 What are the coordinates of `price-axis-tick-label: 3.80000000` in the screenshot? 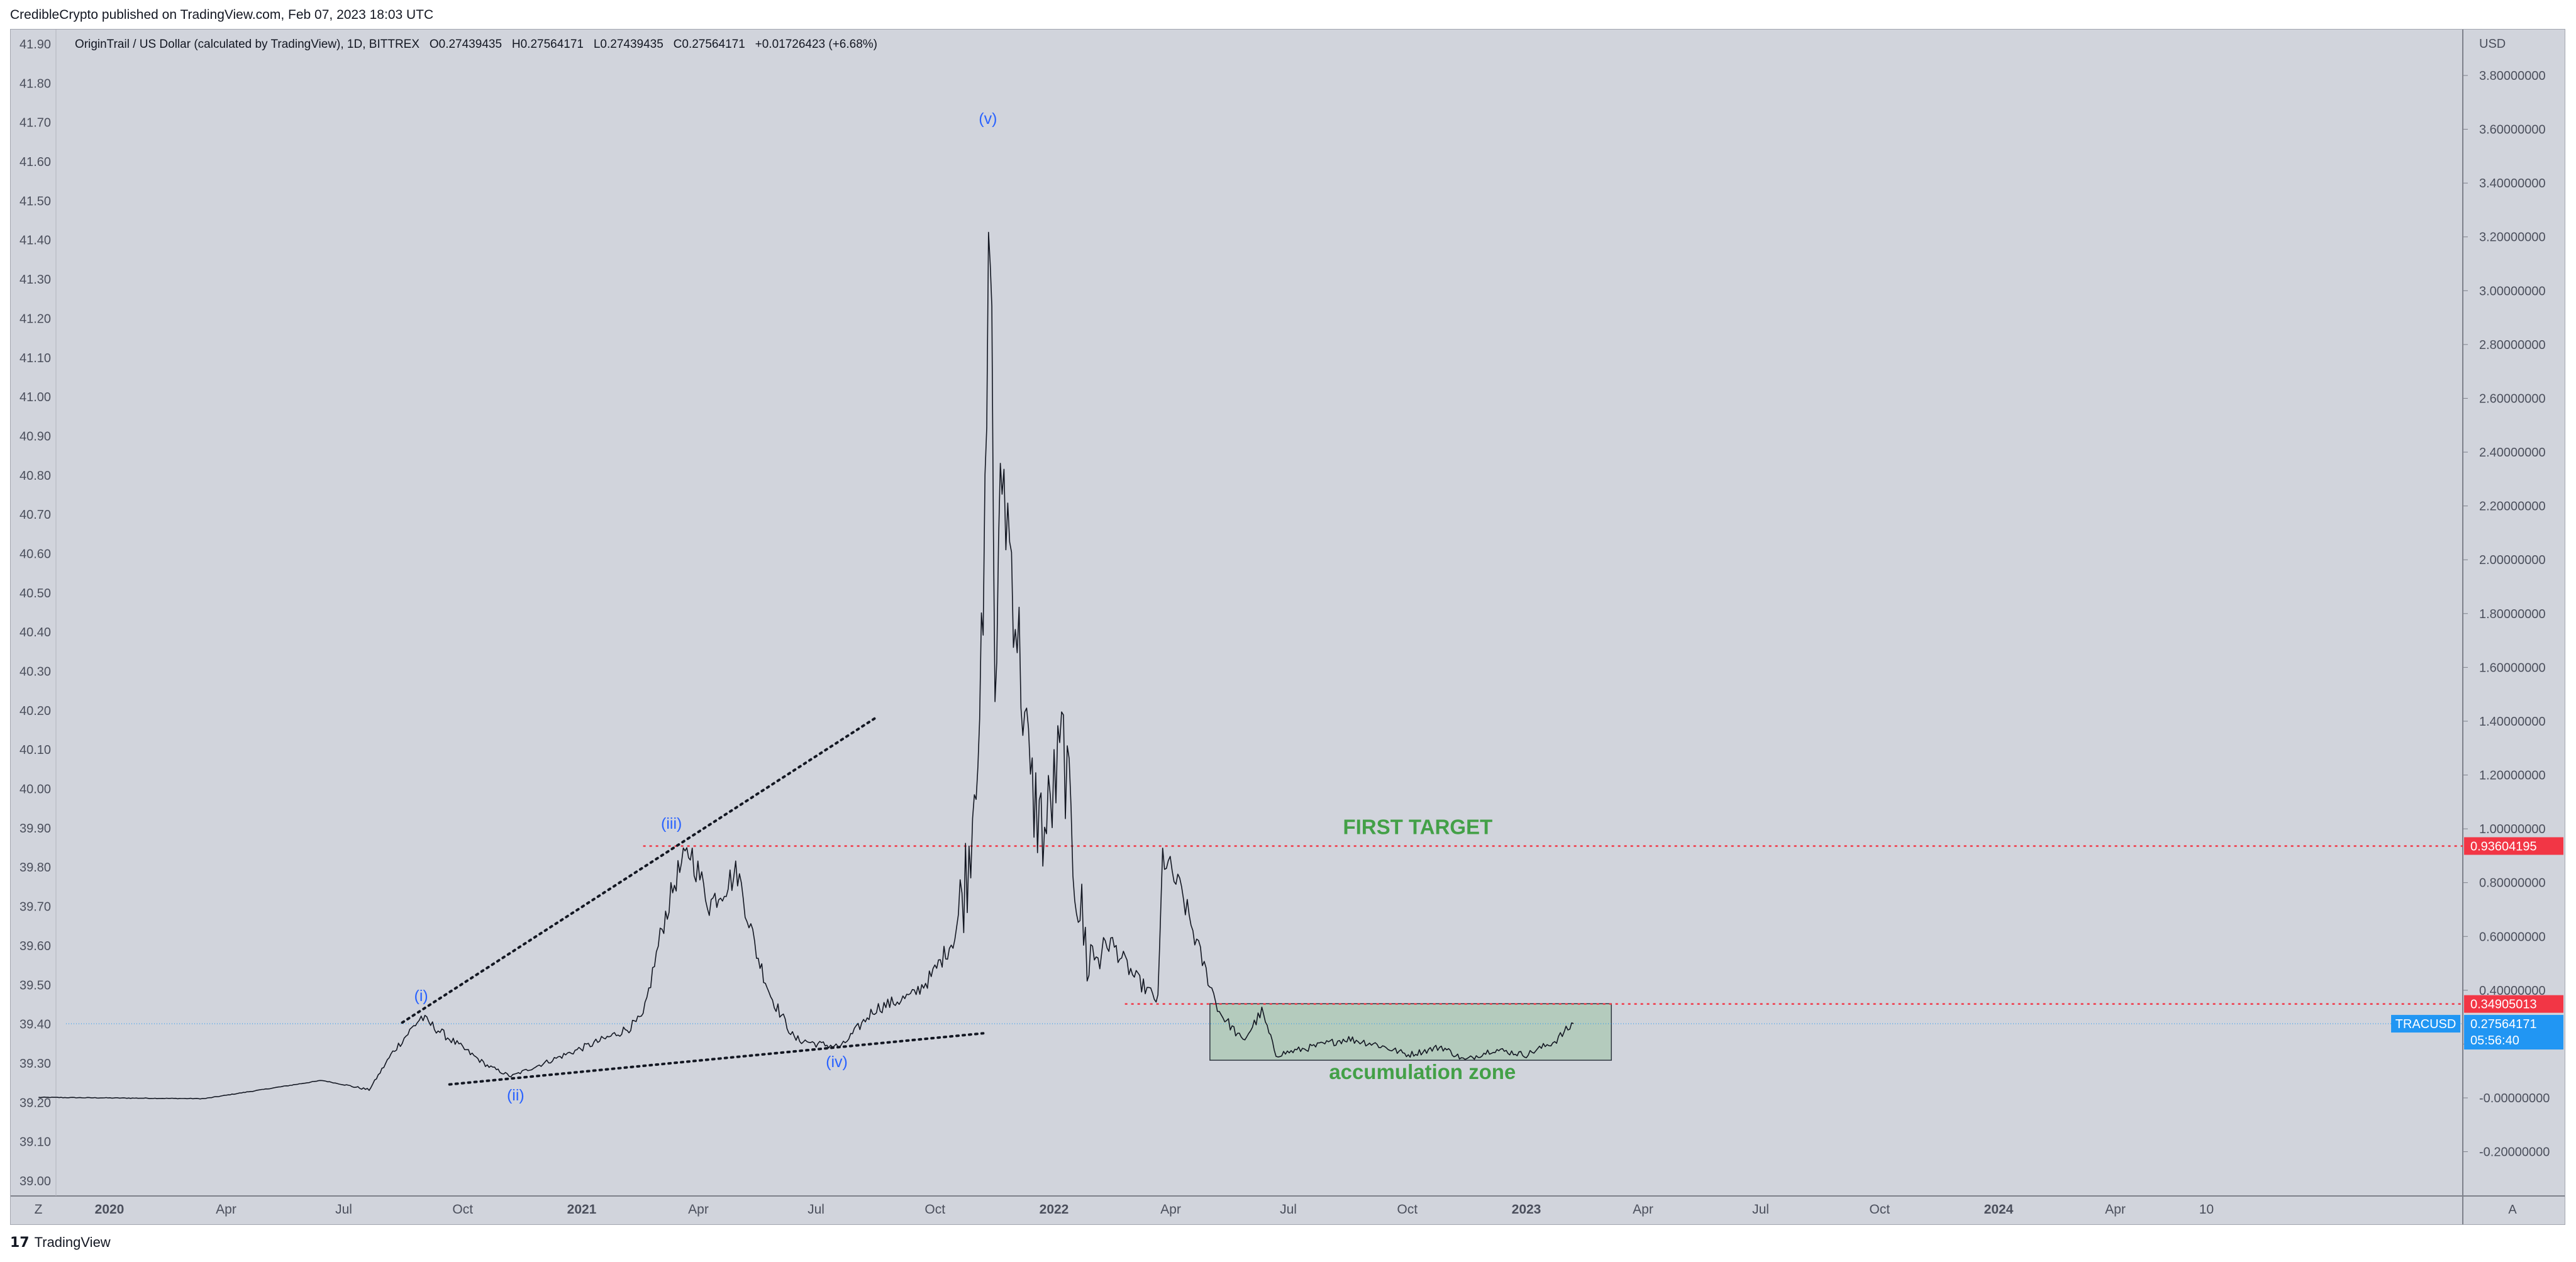 It's located at (2512, 76).